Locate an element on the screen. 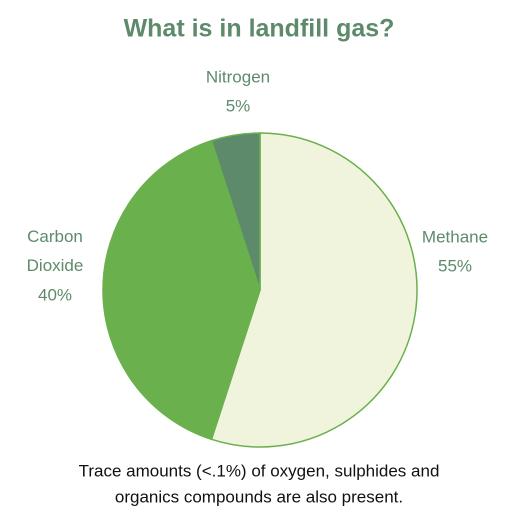  footnote: organics compounds are also present. is located at coordinates (259, 496).